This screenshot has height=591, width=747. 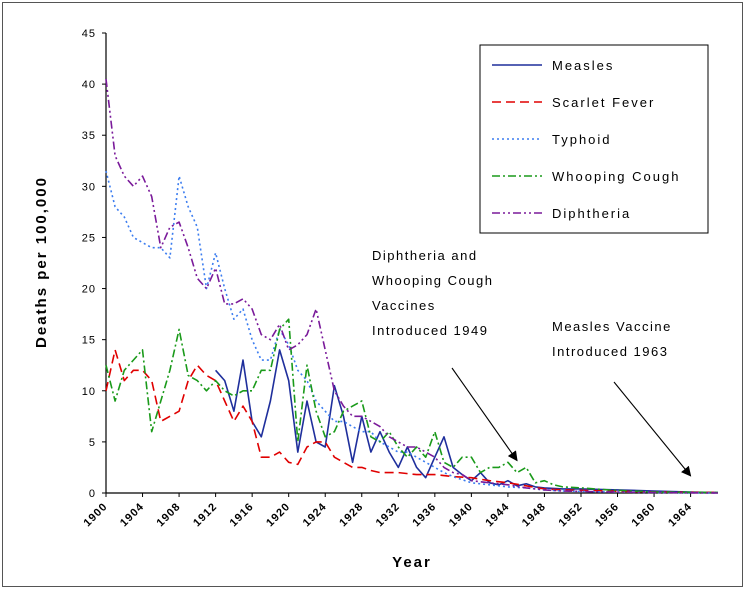 What do you see at coordinates (169, 515) in the screenshot?
I see `x-tick-label: 1908` at bounding box center [169, 515].